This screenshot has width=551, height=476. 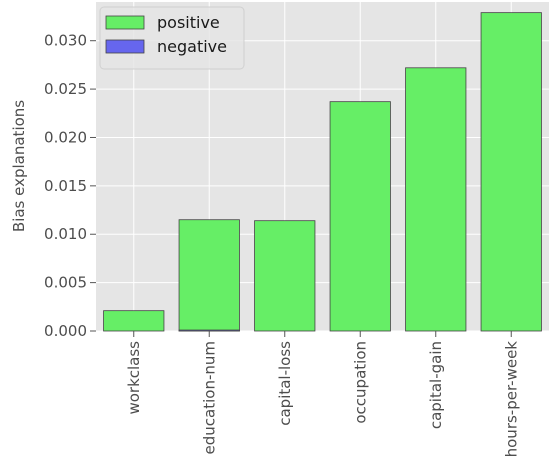 What do you see at coordinates (285, 276) in the screenshot?
I see `bar-positive-capital-loss` at bounding box center [285, 276].